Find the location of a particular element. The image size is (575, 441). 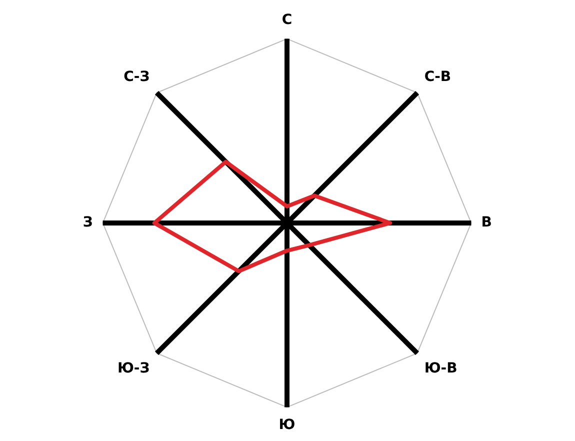

spoke-label: Ю is located at coordinates (287, 425).